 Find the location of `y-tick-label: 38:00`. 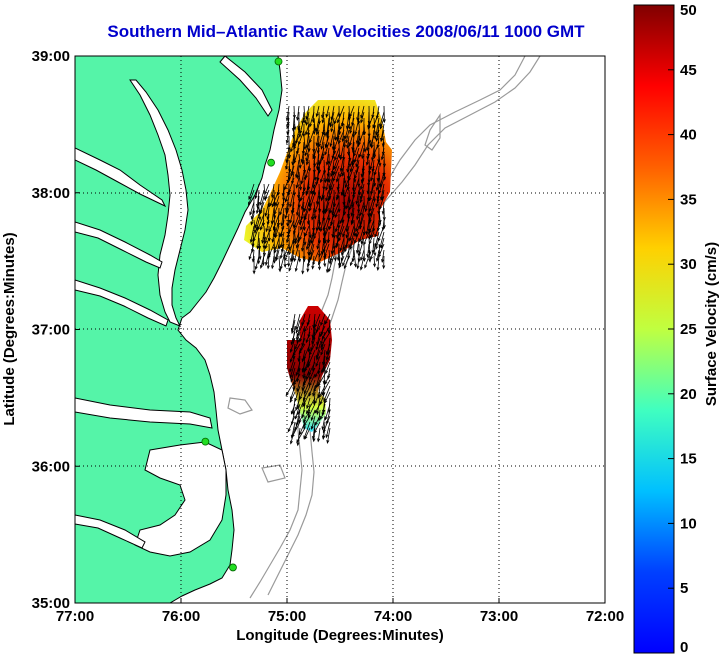

y-tick-label: 38:00 is located at coordinates (51, 193).